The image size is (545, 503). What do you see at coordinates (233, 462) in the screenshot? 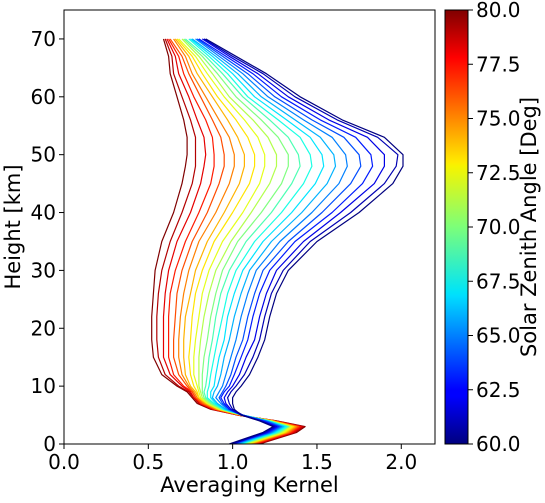
I see `x-tick-label: 1.0` at bounding box center [233, 462].